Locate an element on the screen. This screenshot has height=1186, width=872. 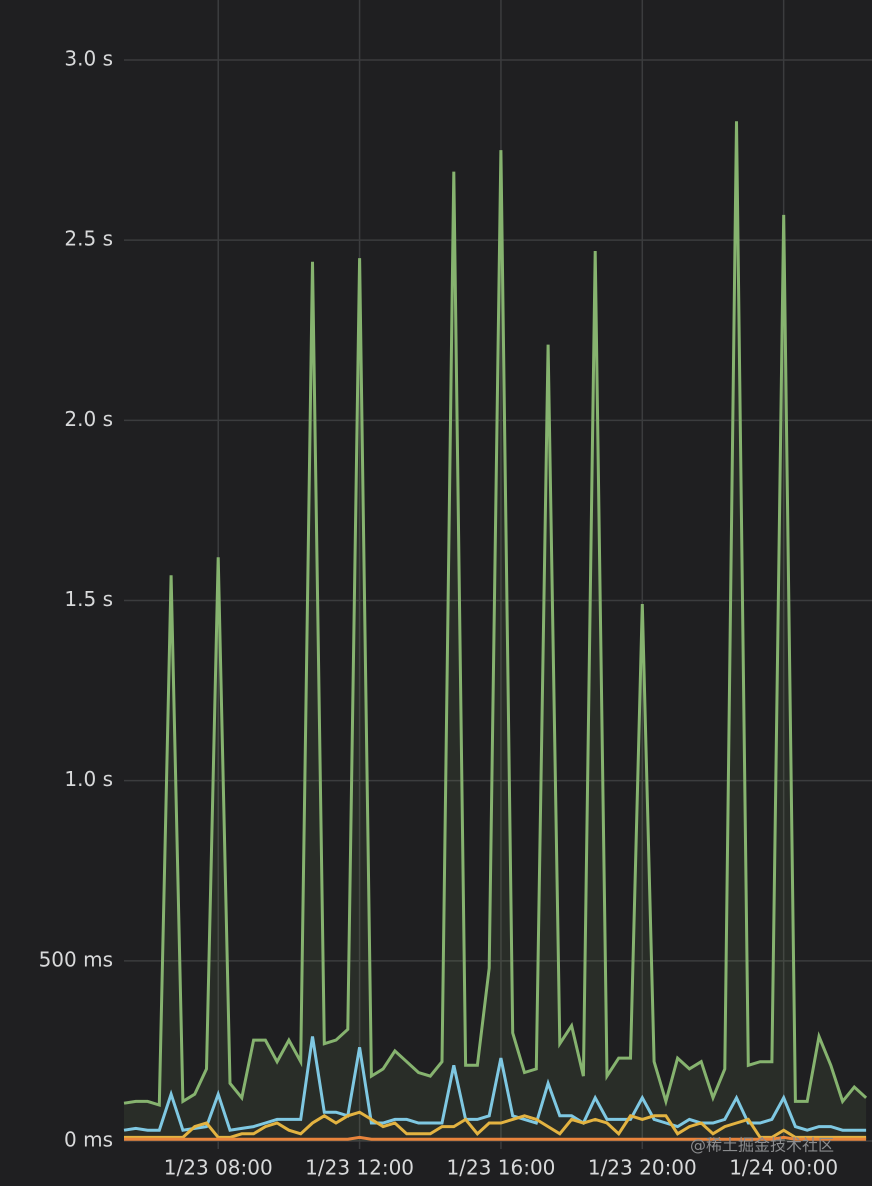
y-tick-label: 500 ms is located at coordinates (76, 959).